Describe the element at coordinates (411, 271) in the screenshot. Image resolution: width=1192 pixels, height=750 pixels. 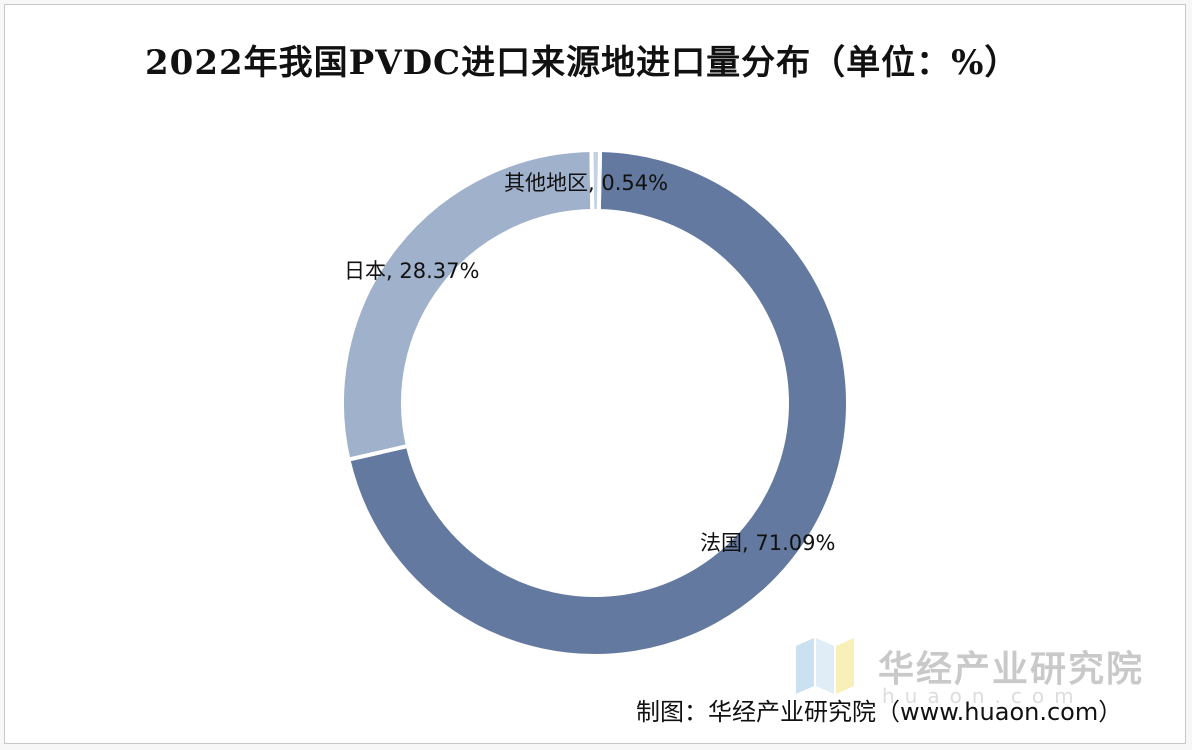
I see `slice-label-2: 日本, 28.37%` at that location.